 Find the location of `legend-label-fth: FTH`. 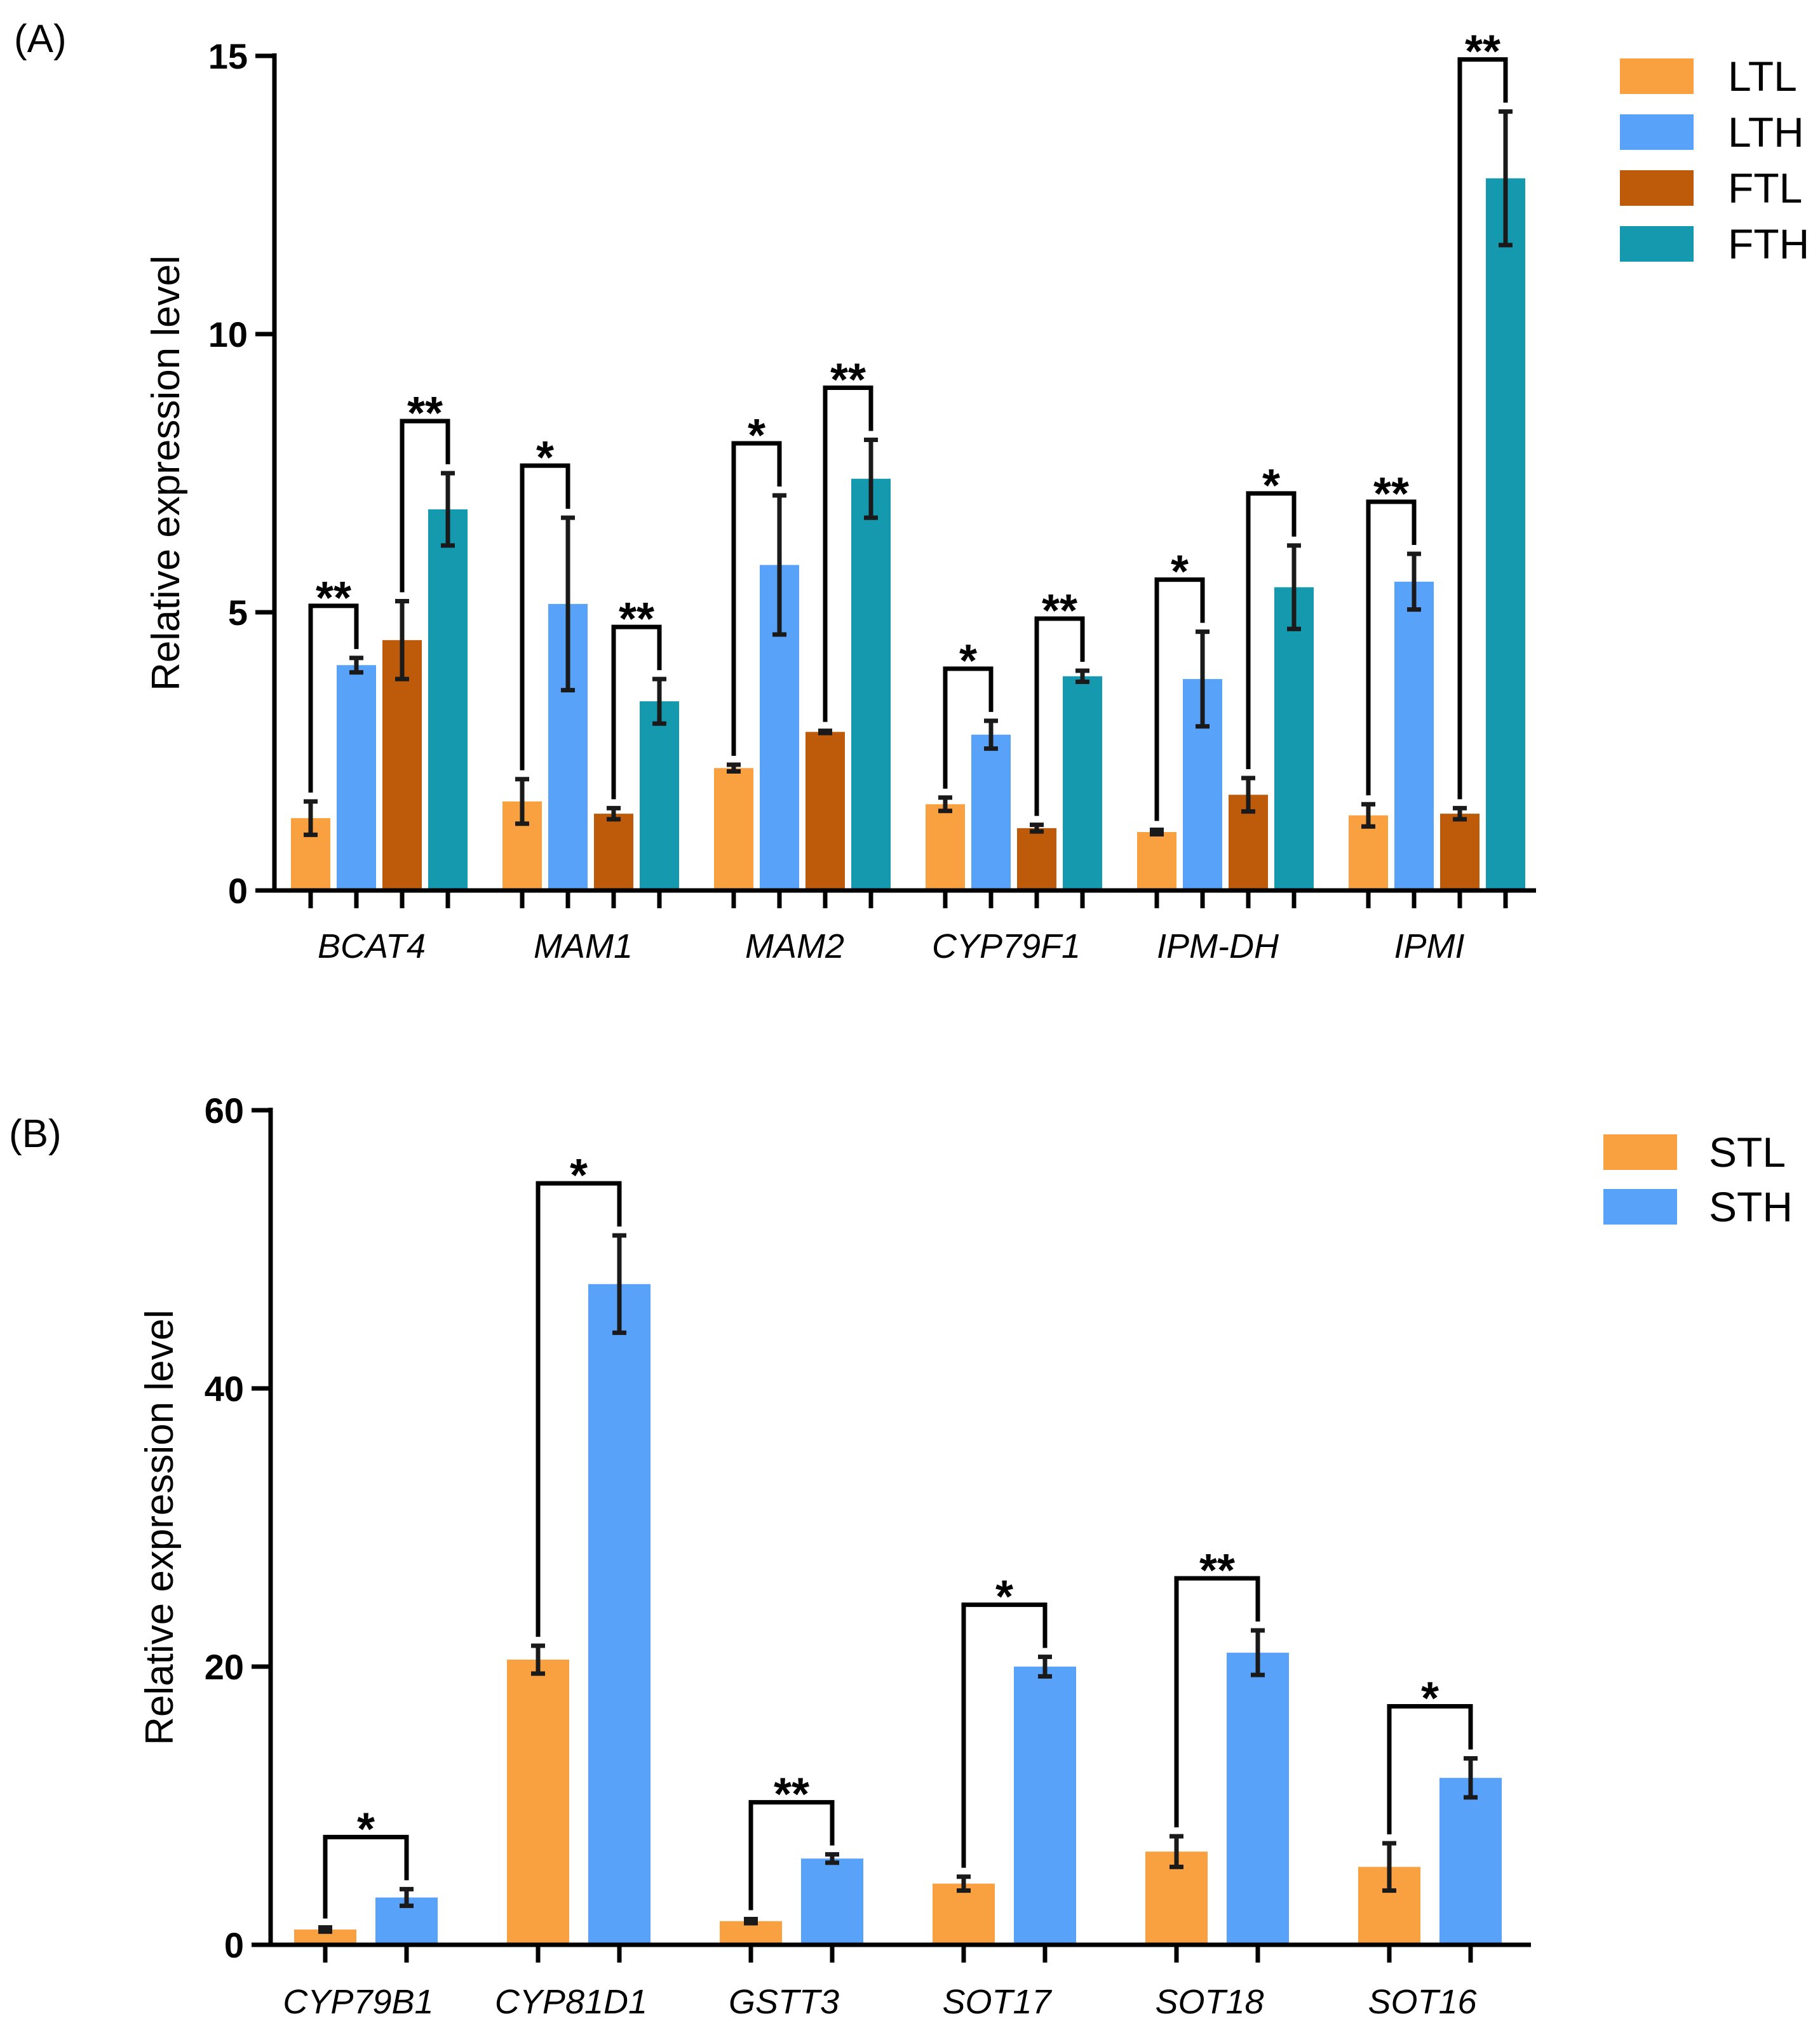

legend-label-fth: FTH is located at coordinates (1769, 244).